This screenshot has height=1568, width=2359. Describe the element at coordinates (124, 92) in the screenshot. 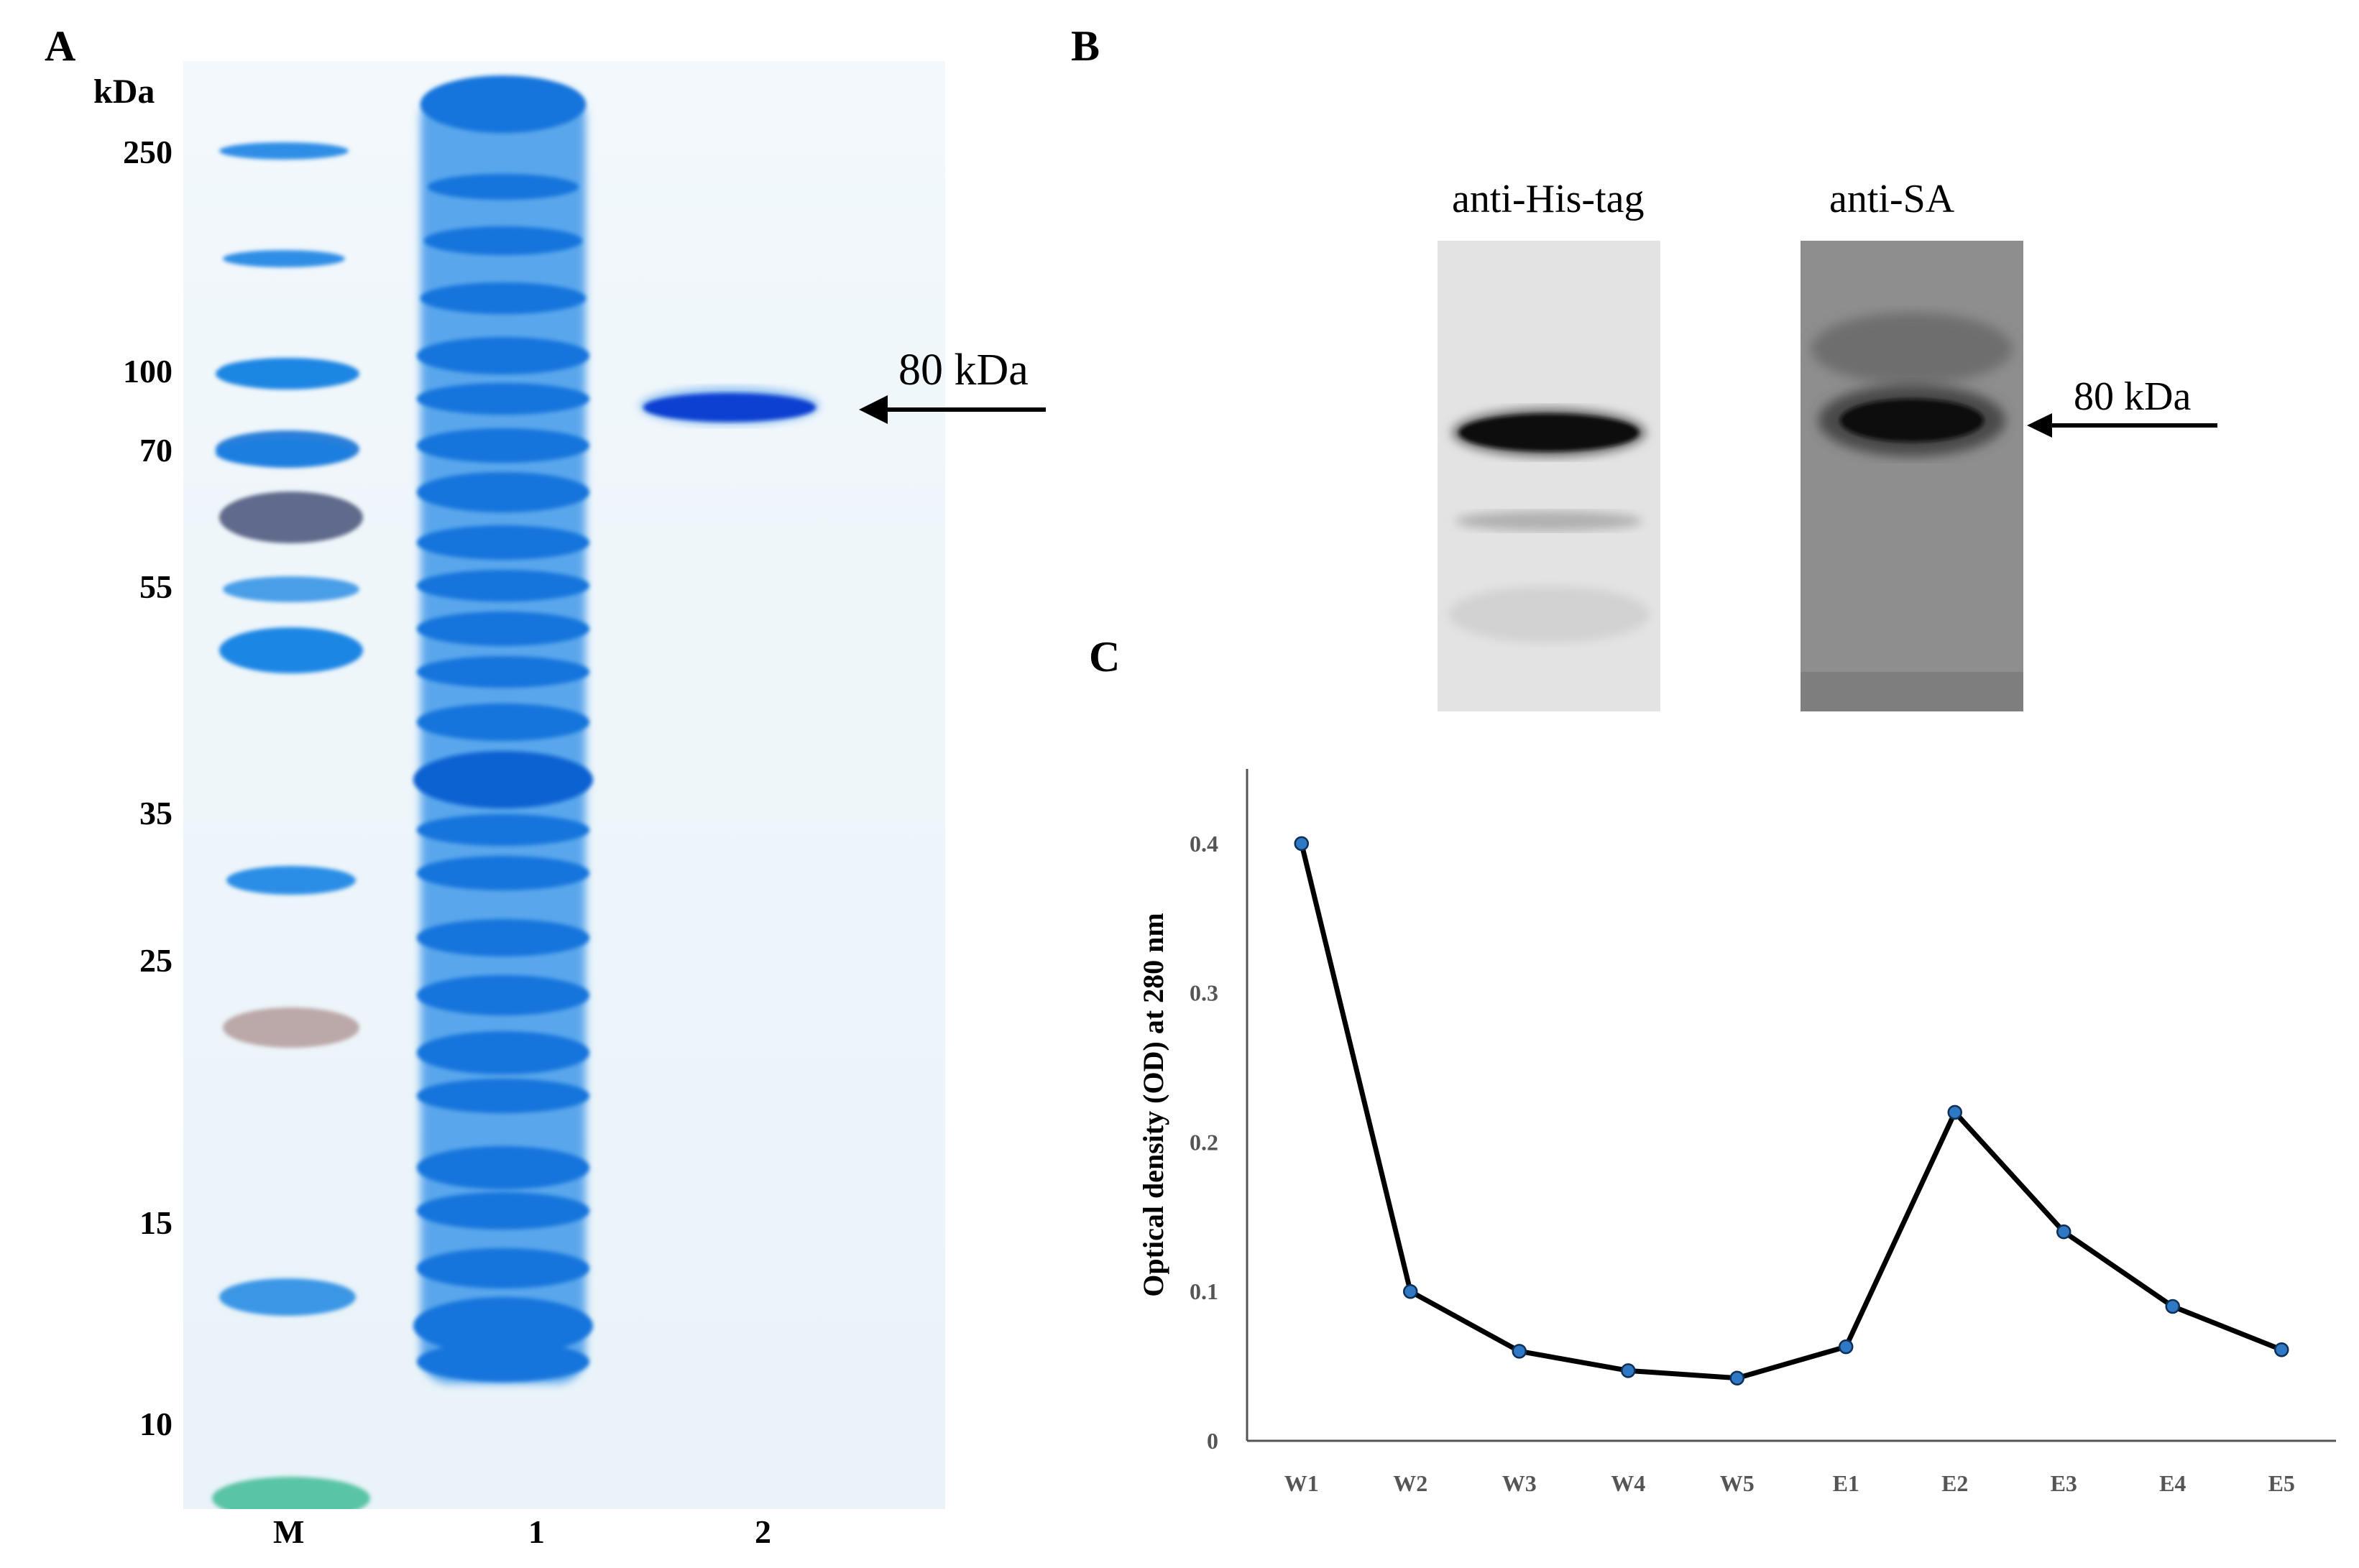

I see `gel-unit-label: kDa` at that location.